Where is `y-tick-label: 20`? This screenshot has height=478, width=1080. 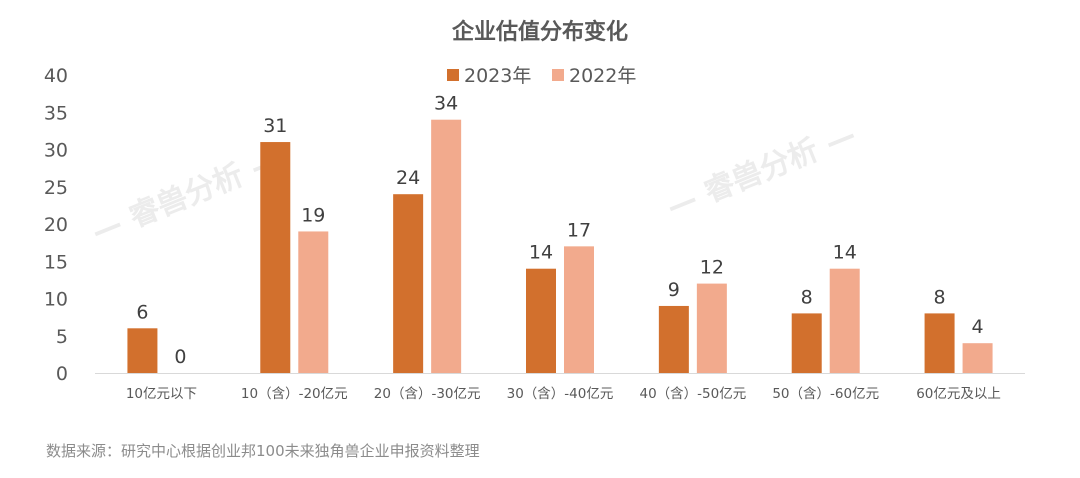
y-tick-label: 20 is located at coordinates (56, 225).